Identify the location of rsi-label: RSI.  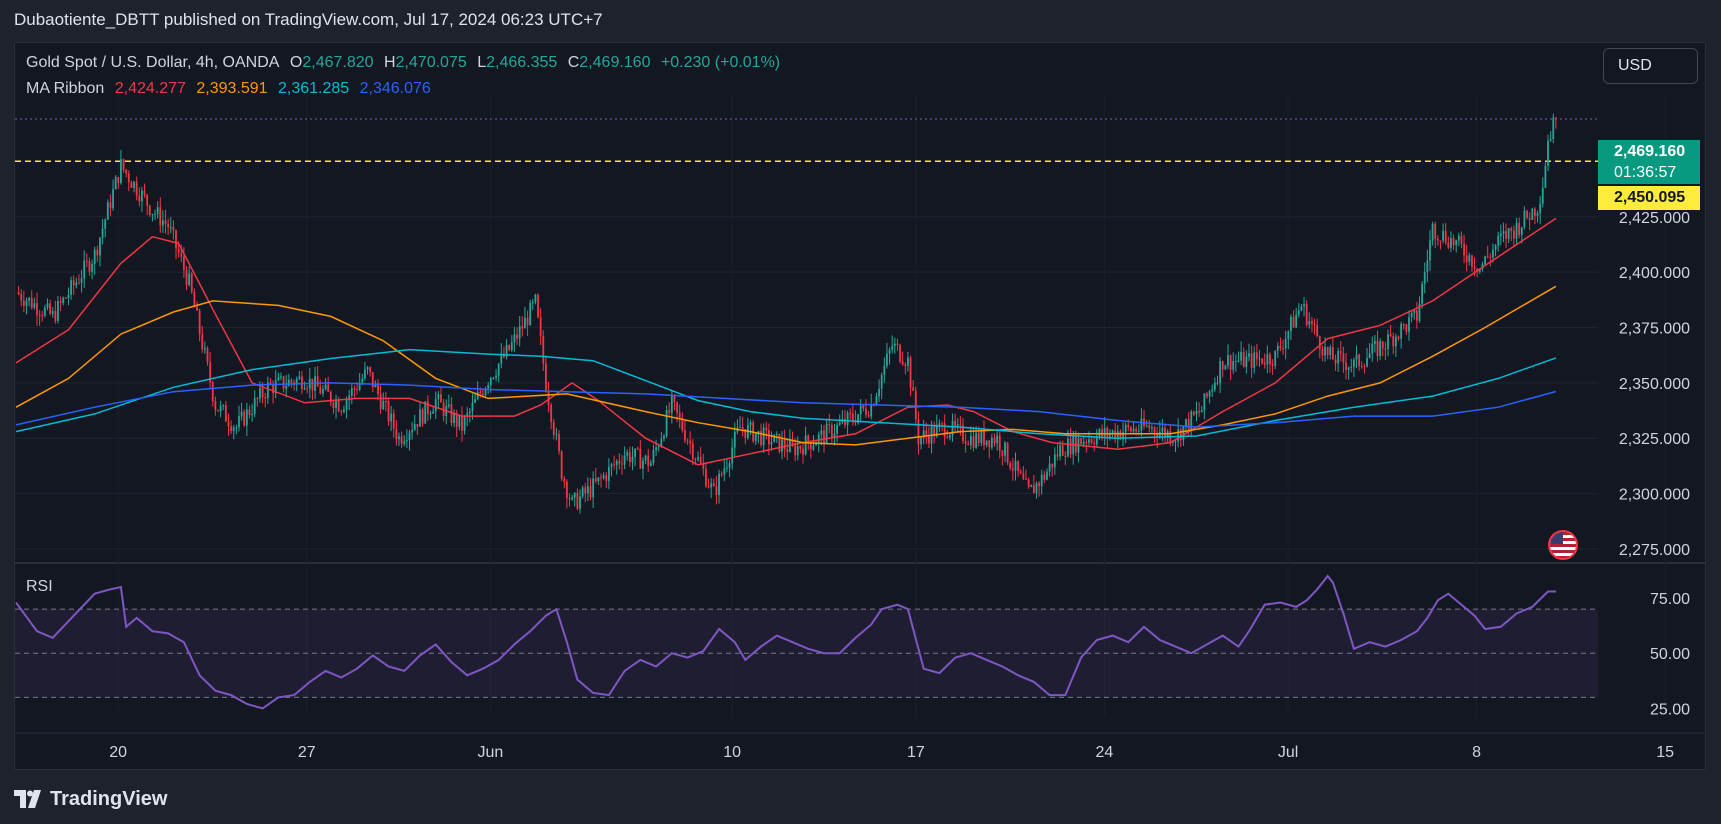
(39, 586).